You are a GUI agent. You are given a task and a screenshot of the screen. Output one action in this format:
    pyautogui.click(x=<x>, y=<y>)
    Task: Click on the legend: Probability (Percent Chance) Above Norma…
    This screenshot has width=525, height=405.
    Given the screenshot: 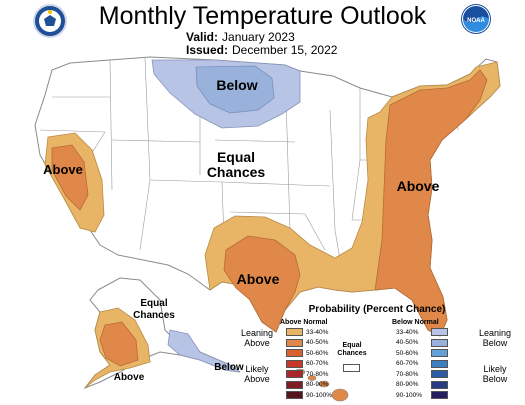 What is the action you would take?
    pyautogui.click(x=377, y=352)
    